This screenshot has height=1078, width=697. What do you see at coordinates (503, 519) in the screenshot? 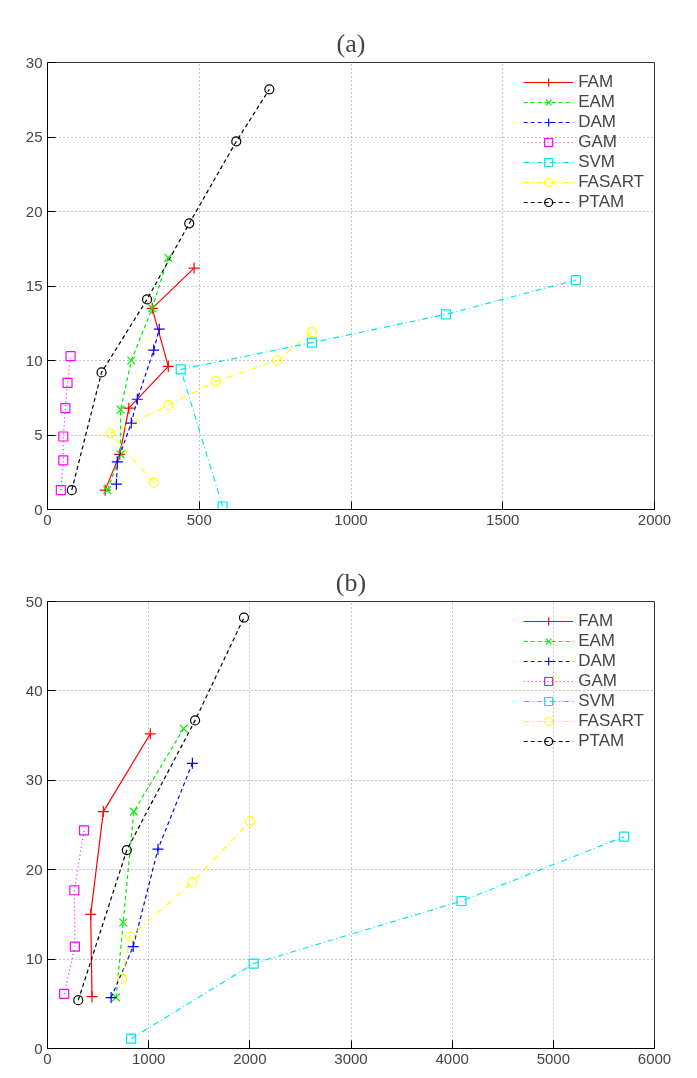
I see `x-tick-label: 1500` at bounding box center [503, 519].